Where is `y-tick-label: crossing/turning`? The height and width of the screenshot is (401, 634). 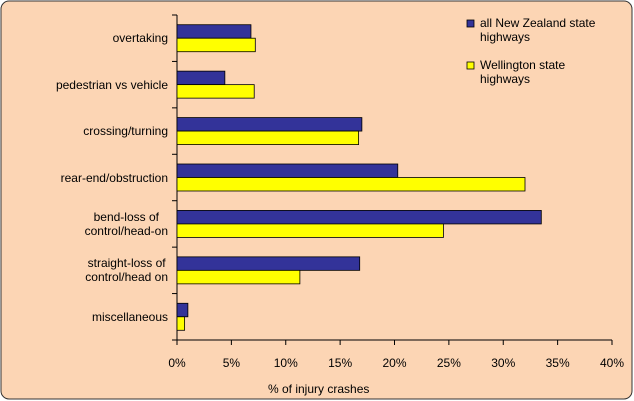
y-tick-label: crossing/turning is located at coordinates (125, 131).